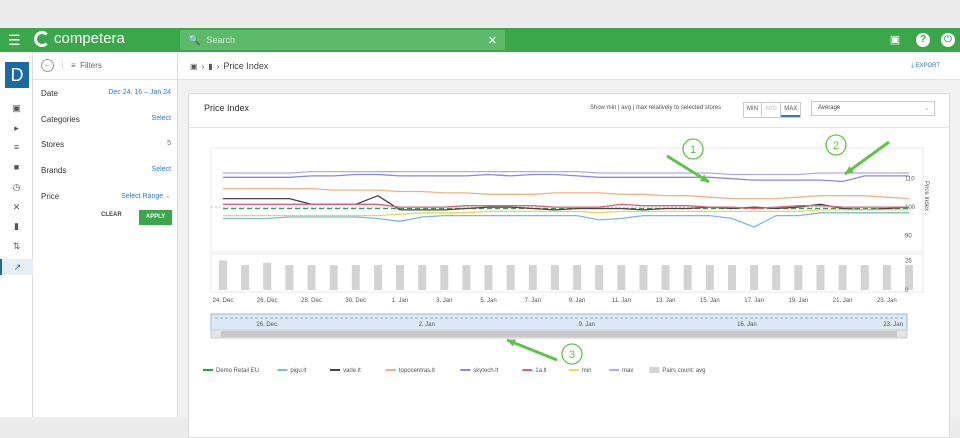 The height and width of the screenshot is (438, 960). I want to click on list-icon: ≡, so click(16, 147).